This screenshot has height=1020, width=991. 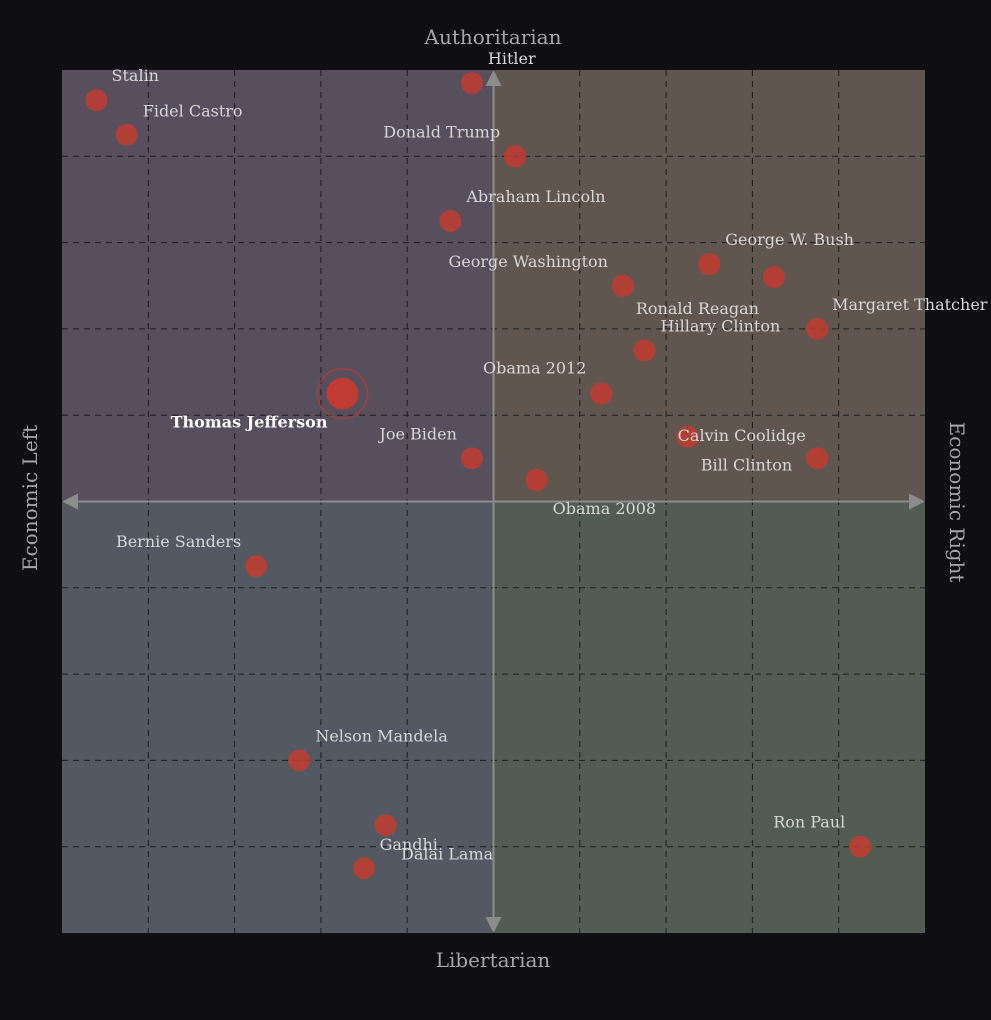 What do you see at coordinates (493, 960) in the screenshot?
I see `axis-title-bottom: Libertarian` at bounding box center [493, 960].